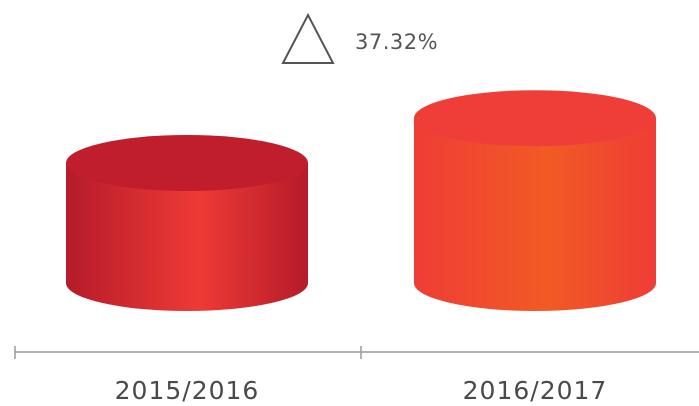 The height and width of the screenshot is (406, 699). What do you see at coordinates (187, 390) in the screenshot?
I see `x-tick-label: 2015/2016` at bounding box center [187, 390].